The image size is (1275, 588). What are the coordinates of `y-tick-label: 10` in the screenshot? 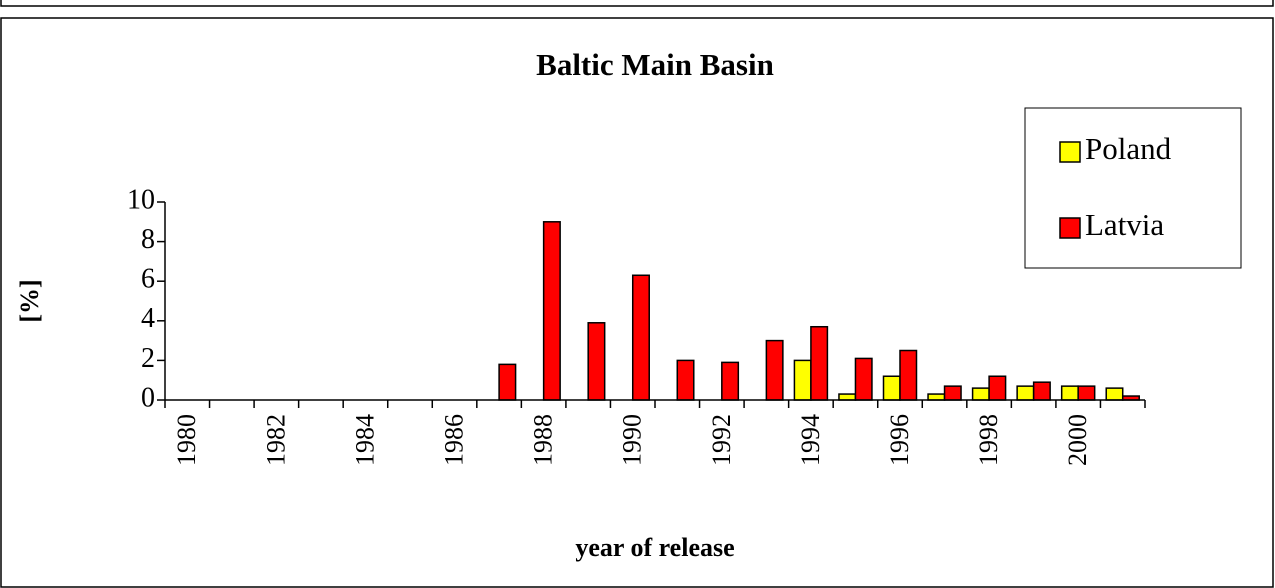 It's located at (141, 199).